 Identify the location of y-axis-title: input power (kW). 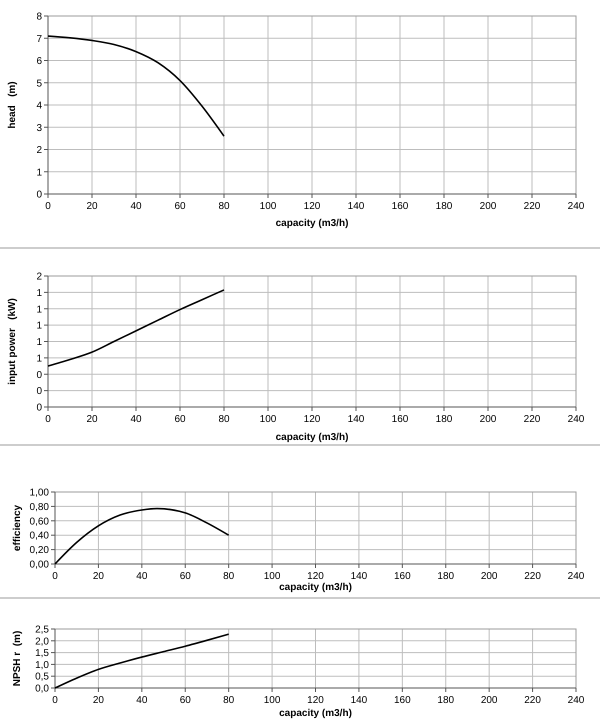
(12, 341).